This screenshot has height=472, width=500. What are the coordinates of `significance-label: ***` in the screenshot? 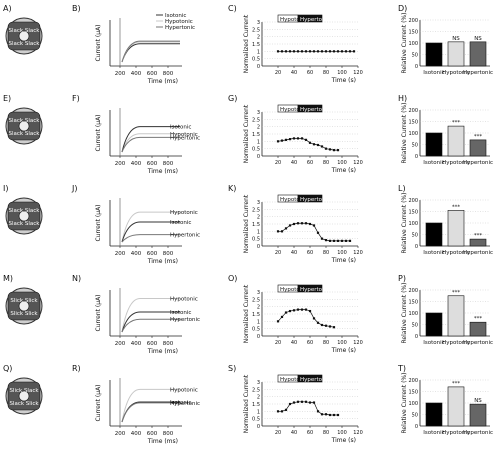 It's located at (456, 207).